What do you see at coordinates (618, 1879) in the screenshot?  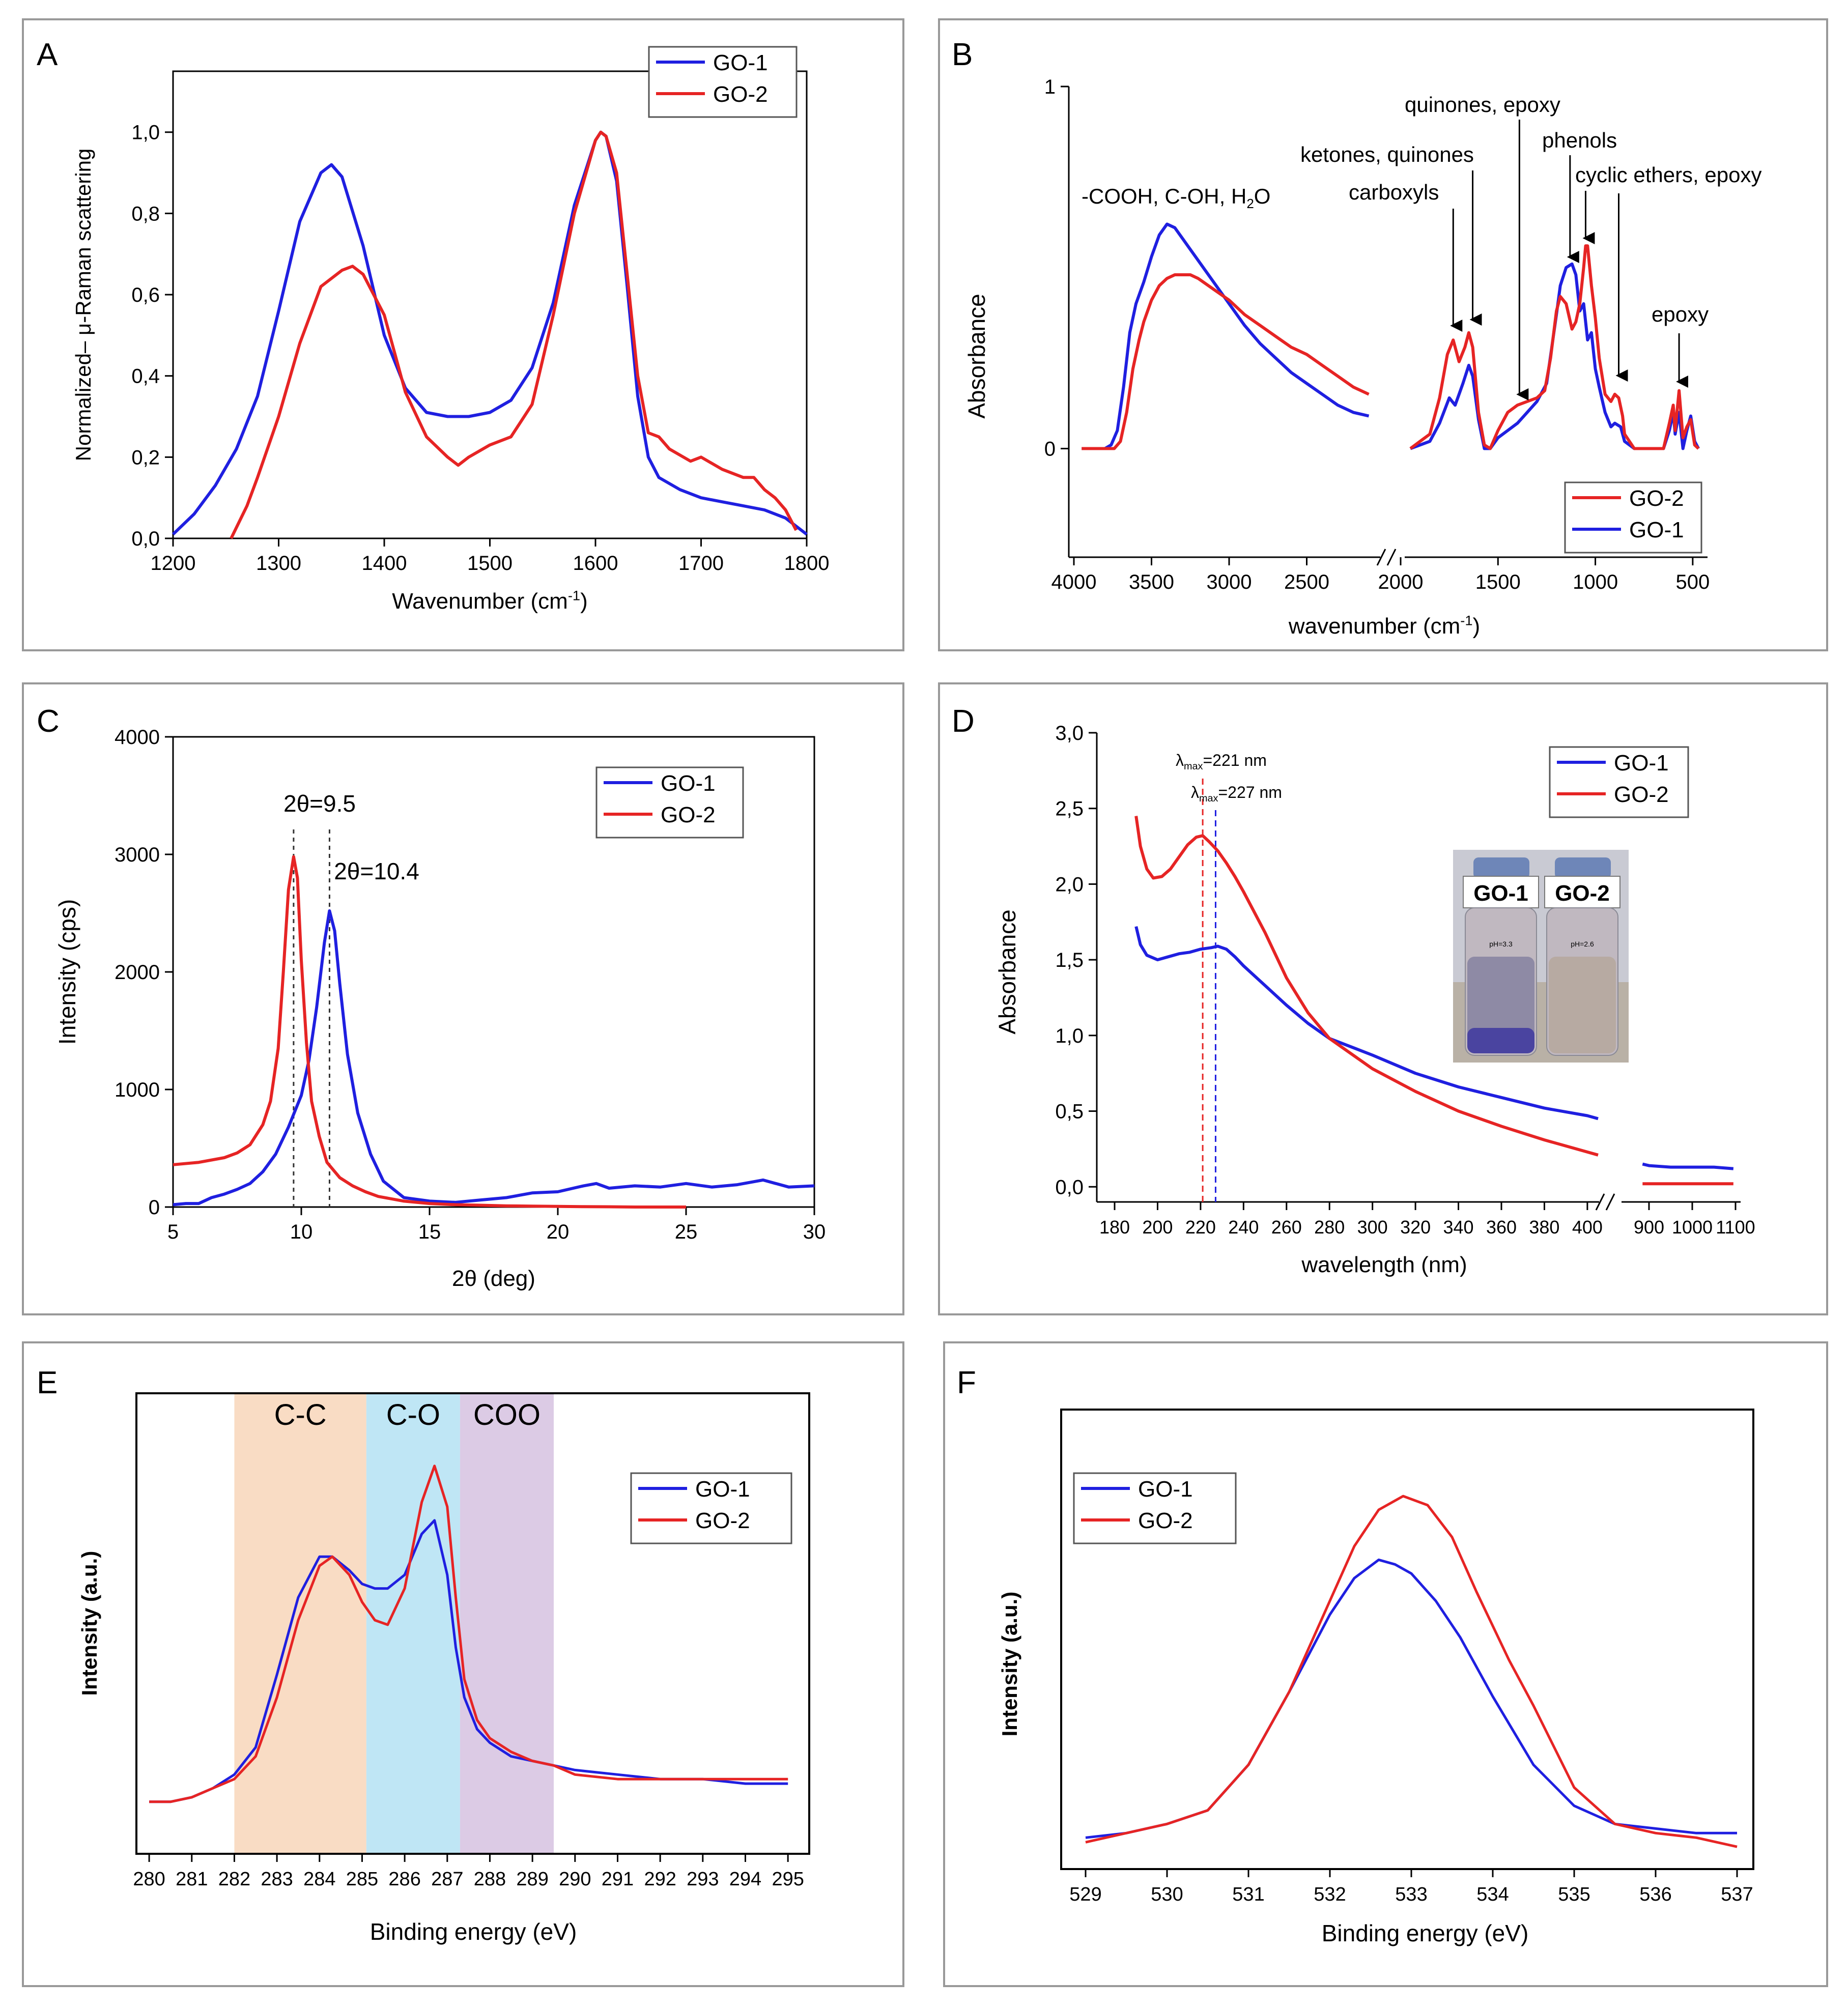 I see `x-tick-label: 291` at bounding box center [618, 1879].